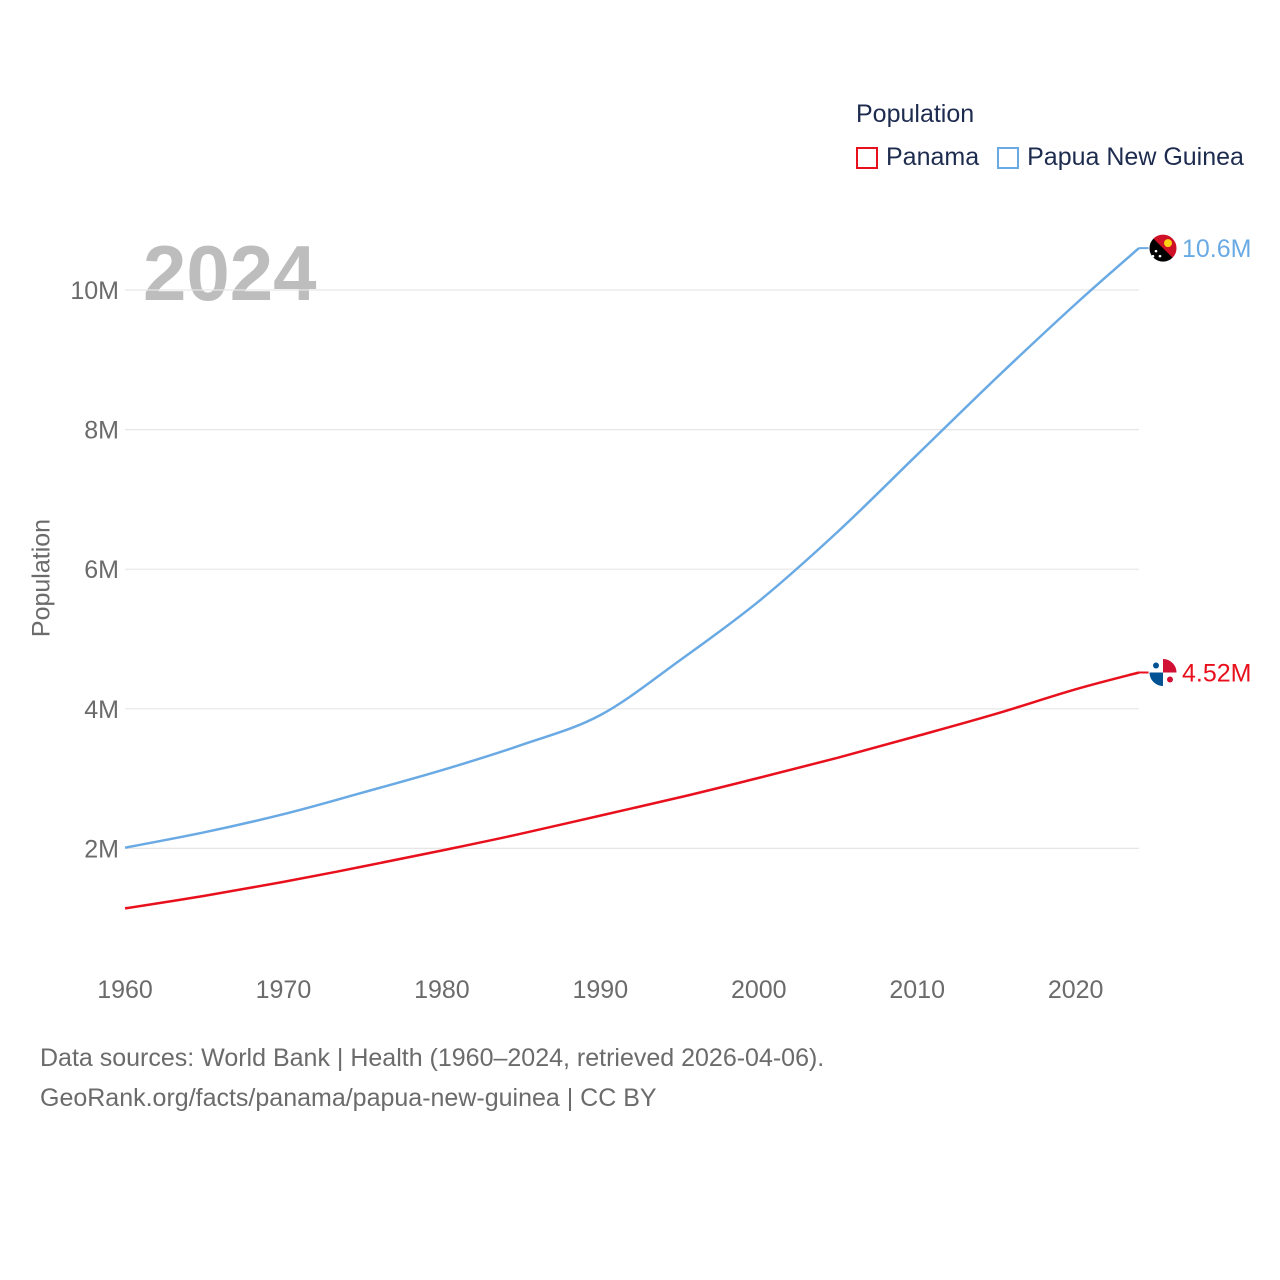  I want to click on legend-item-panama: Panama, so click(917, 157).